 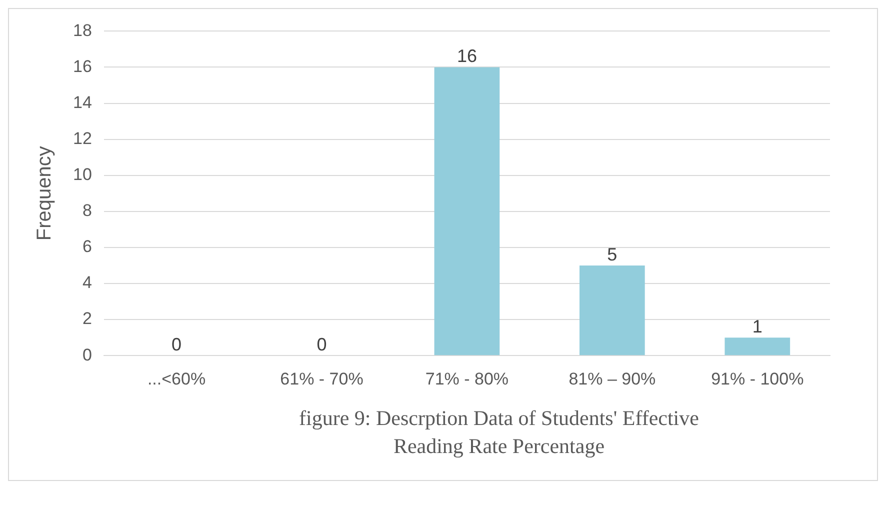 What do you see at coordinates (612, 378) in the screenshot?
I see `x-tick-label: 81% – 90%` at bounding box center [612, 378].